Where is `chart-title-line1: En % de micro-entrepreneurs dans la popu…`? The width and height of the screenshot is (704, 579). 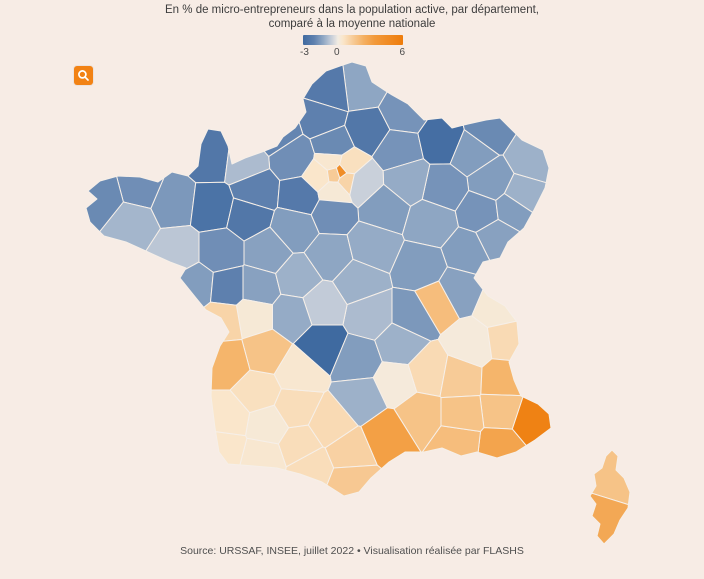
chart-title-line1: En % de micro-entrepreneurs dans la popu… is located at coordinates (352, 10).